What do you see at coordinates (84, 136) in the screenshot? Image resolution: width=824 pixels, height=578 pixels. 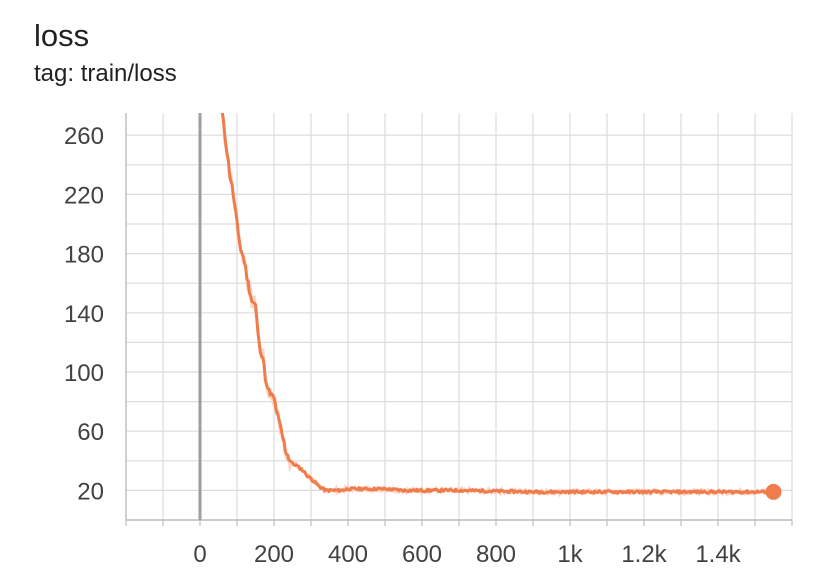 I see `y-tick-label: 260` at bounding box center [84, 136].